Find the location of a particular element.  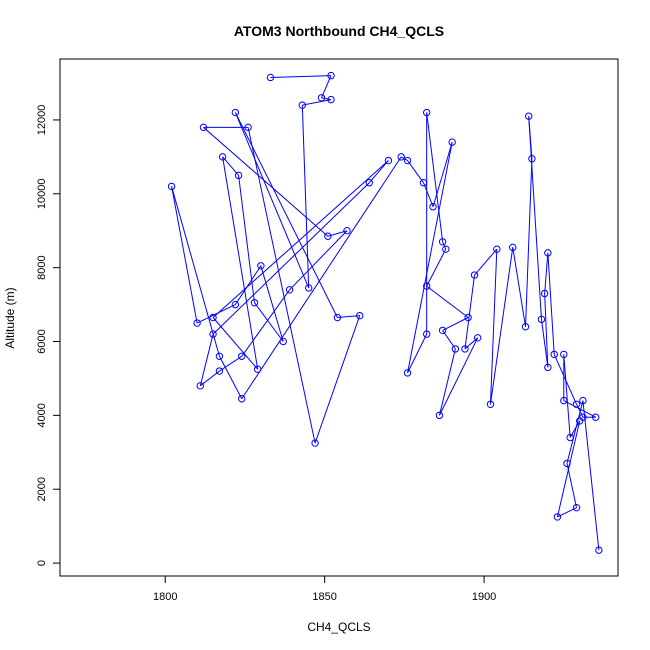

chart-title: ATOM3 Northbound CH4_QCLS is located at coordinates (339, 31).